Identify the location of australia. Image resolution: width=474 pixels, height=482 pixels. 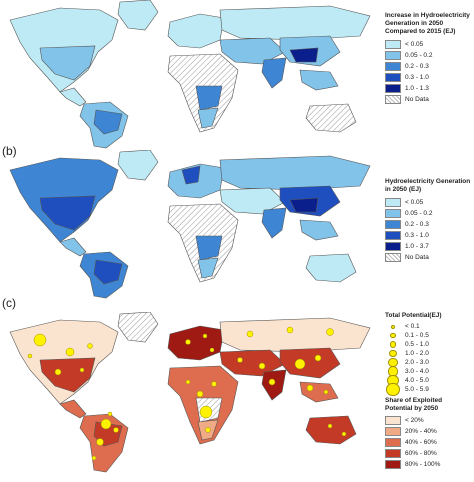
(331, 118).